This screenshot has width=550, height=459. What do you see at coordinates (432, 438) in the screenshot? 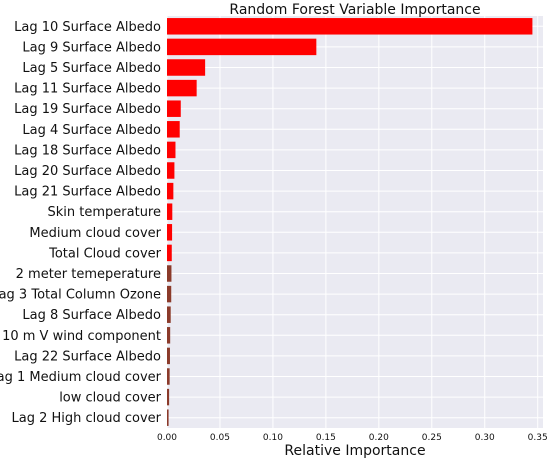
I see `x-tick-label: 0.25` at bounding box center [432, 438].